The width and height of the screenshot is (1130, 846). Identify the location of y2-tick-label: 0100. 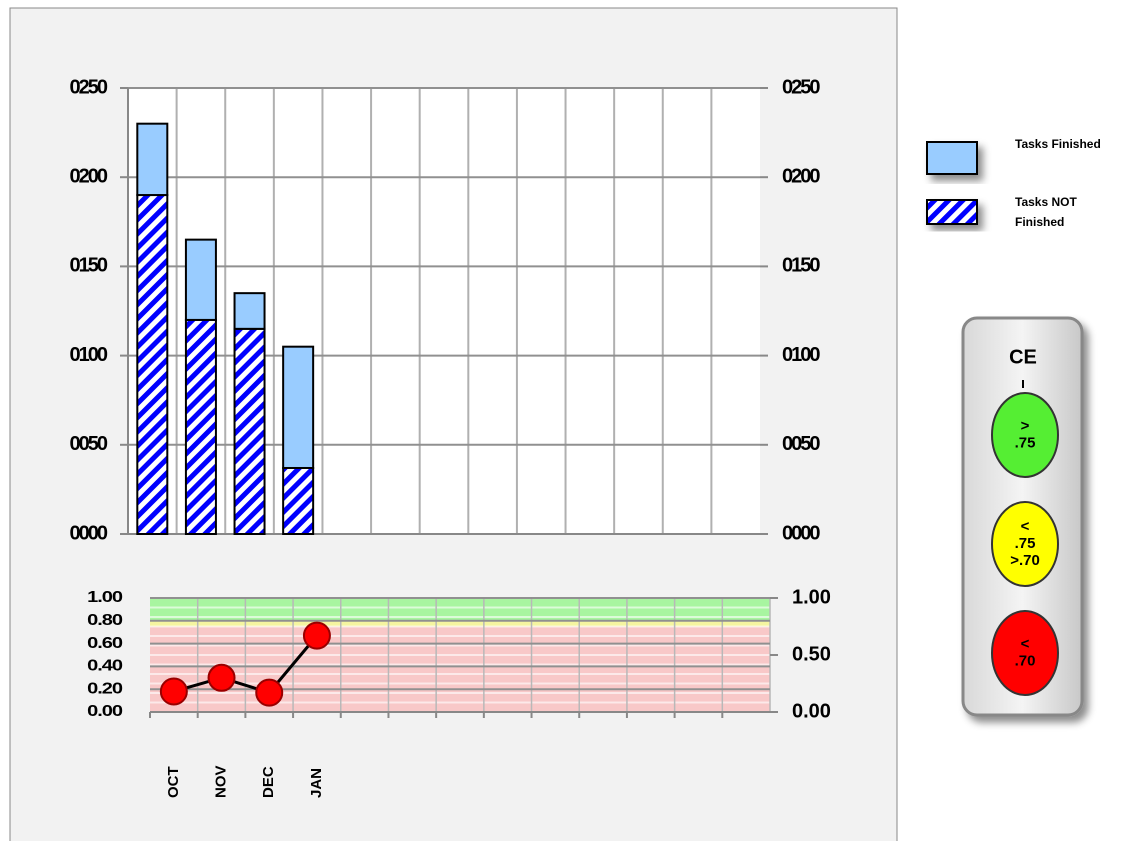
(801, 355).